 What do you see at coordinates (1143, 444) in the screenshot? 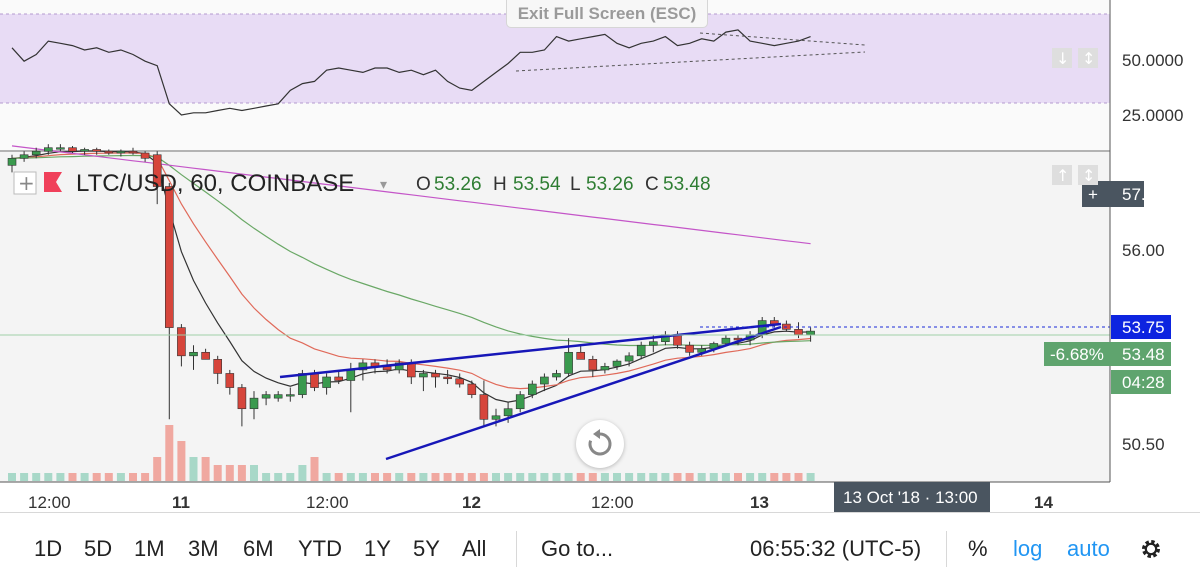
I see `price-tick-50-50: 50.50` at bounding box center [1143, 444].